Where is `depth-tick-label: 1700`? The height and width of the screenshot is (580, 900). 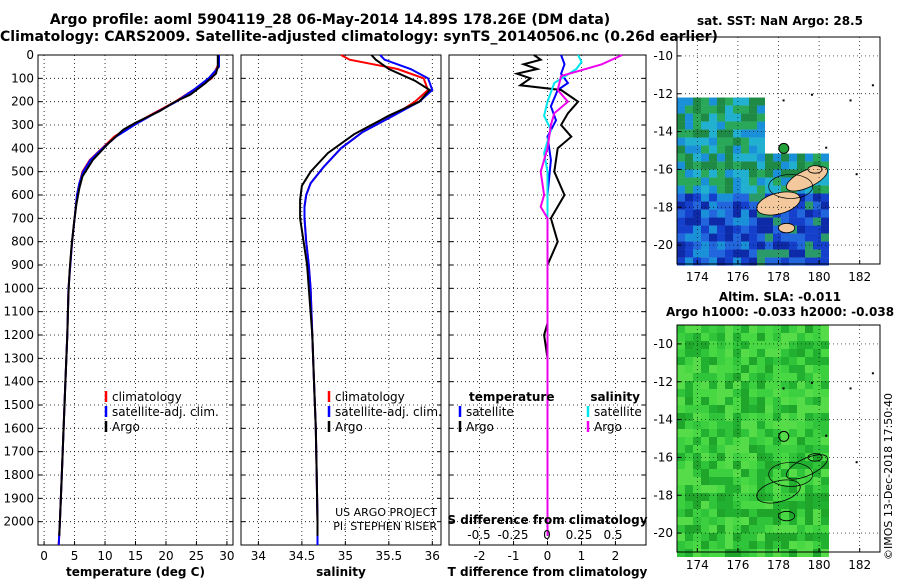
depth-tick-label: 1700 is located at coordinates (18, 452).